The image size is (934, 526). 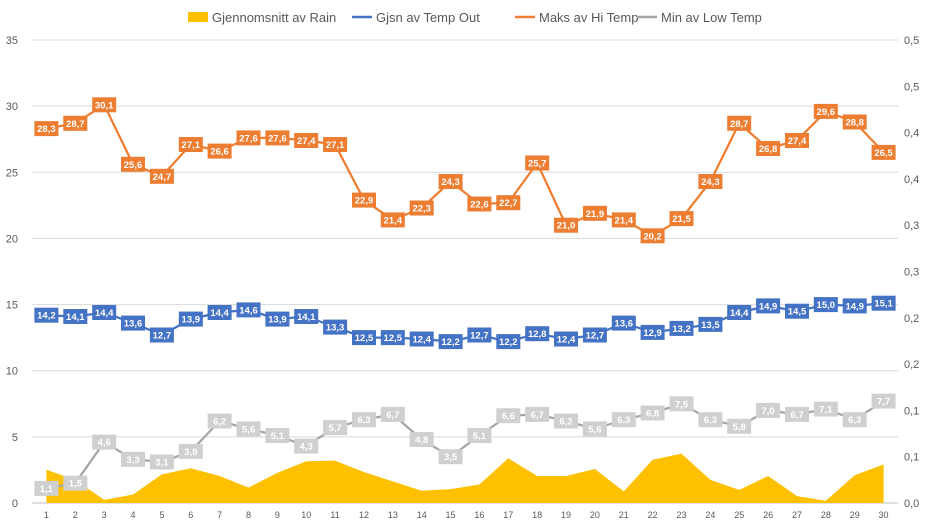 I want to click on data-label: 20,2, so click(x=652, y=236).